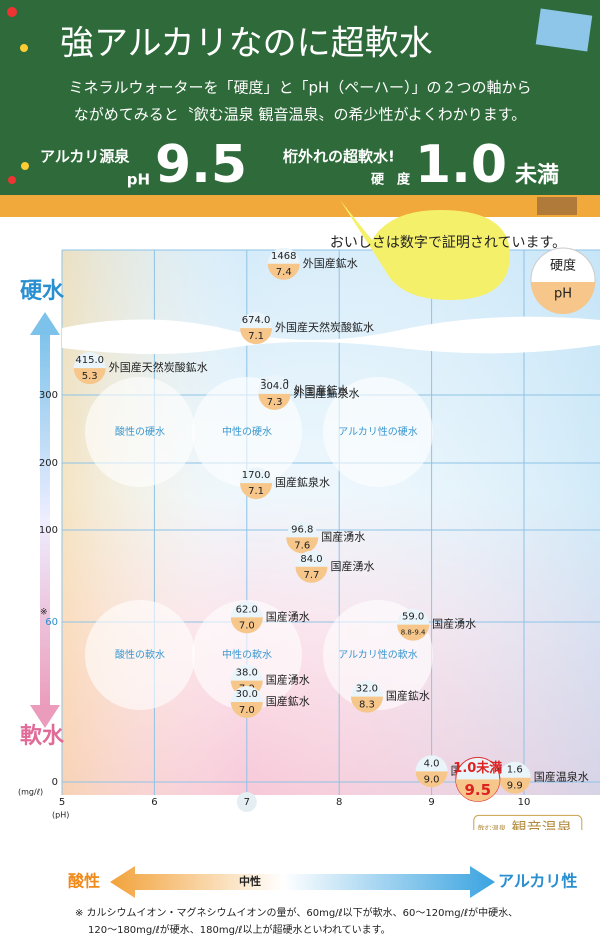  I want to click on ph-label: 7.4, so click(284, 272).